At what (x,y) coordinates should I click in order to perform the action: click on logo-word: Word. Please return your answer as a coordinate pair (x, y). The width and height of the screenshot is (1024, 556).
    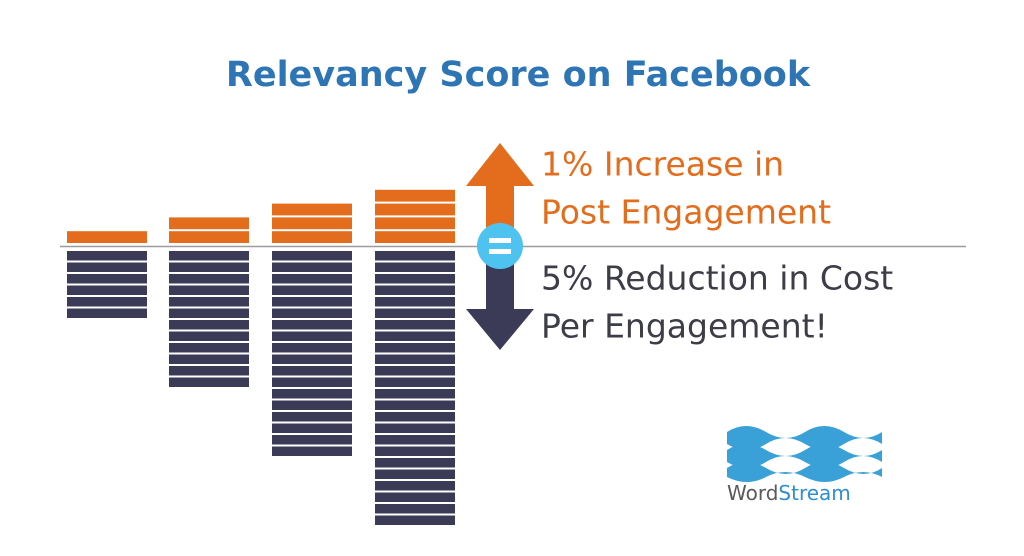
    Looking at the image, I should click on (752, 493).